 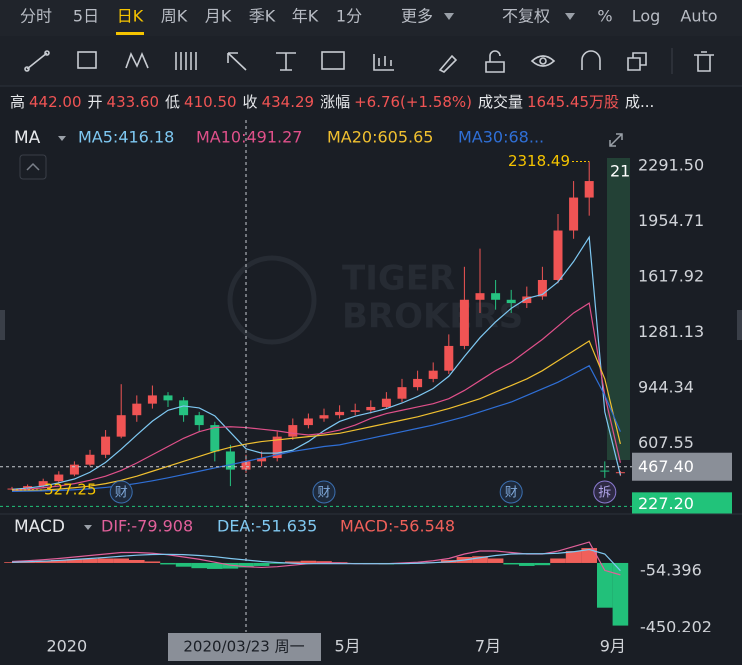 I want to click on expand-icon, so click(x=616, y=140).